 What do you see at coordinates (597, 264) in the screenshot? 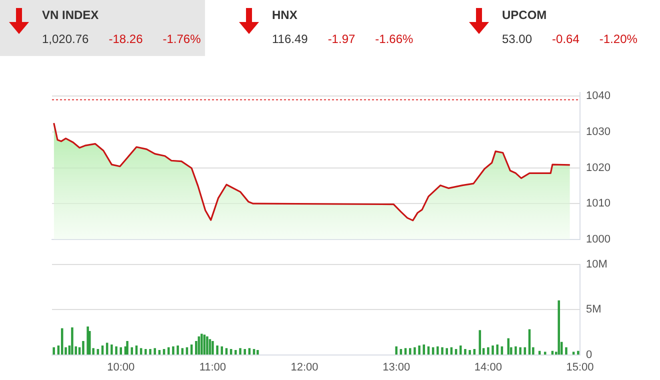
I see `y-tick-label: 10M` at bounding box center [597, 264].